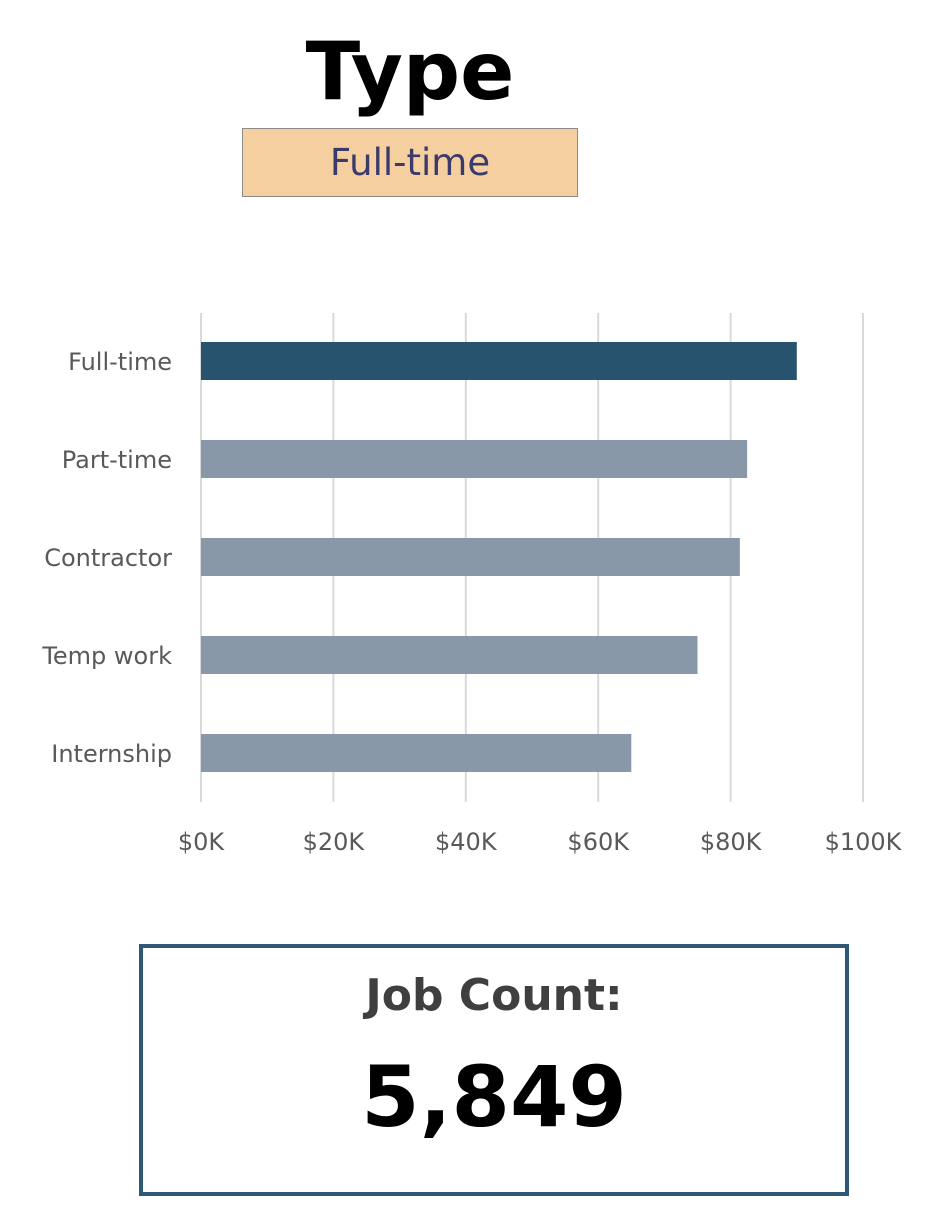 This screenshot has width=942, height=1212. I want to click on bar-part-time, so click(474, 459).